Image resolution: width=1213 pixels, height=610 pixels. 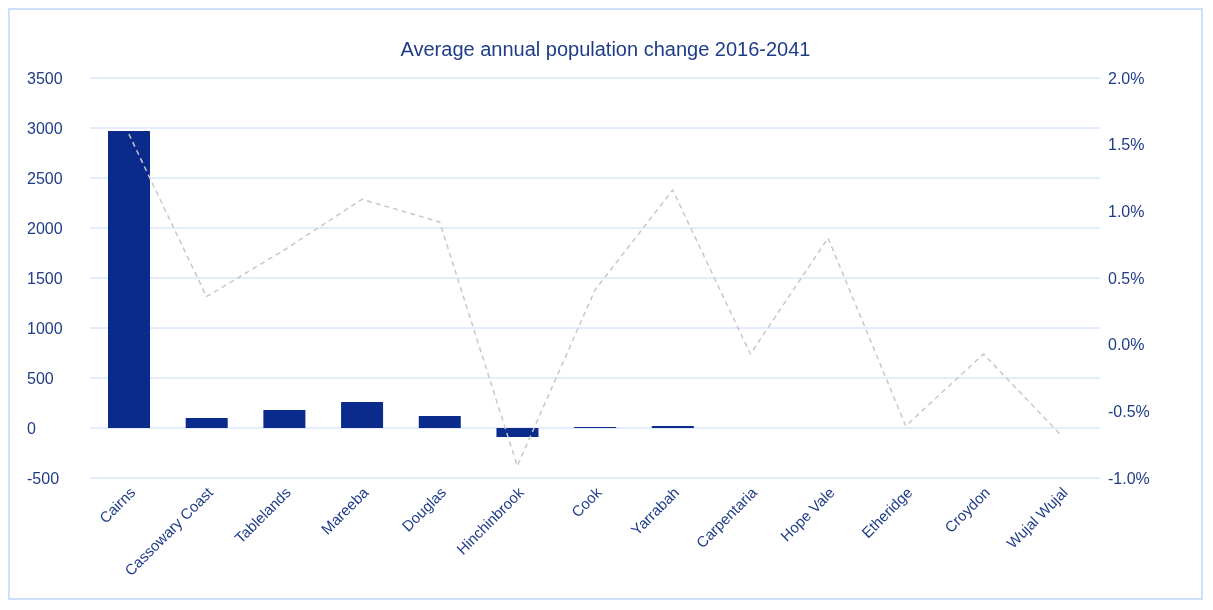 I want to click on y-tick-label: 2500, so click(x=45, y=178).